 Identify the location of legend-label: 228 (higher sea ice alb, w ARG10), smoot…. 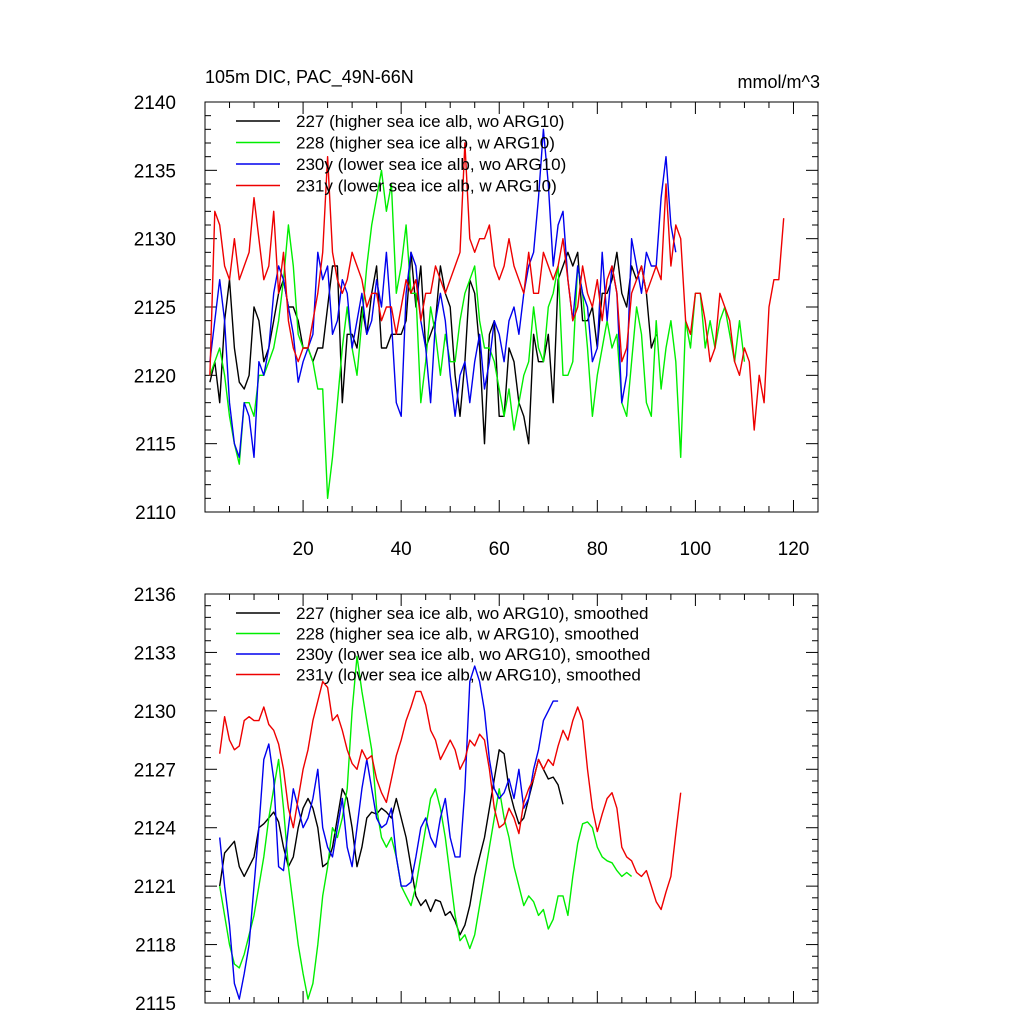
(467, 634).